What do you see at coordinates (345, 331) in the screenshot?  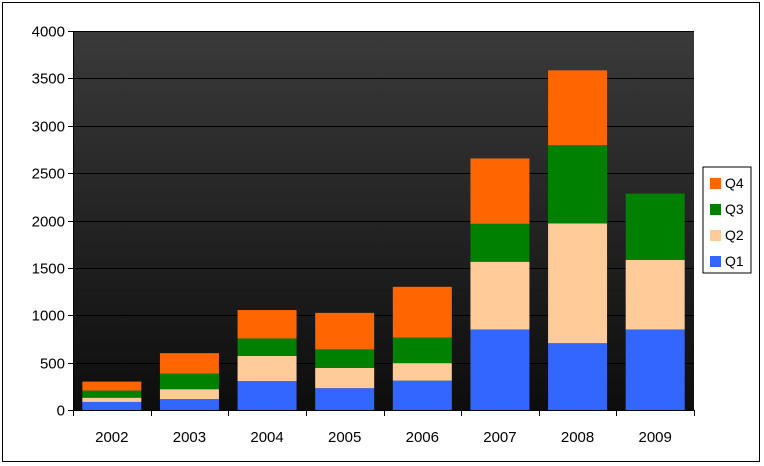 I see `bar-q4-2005` at bounding box center [345, 331].